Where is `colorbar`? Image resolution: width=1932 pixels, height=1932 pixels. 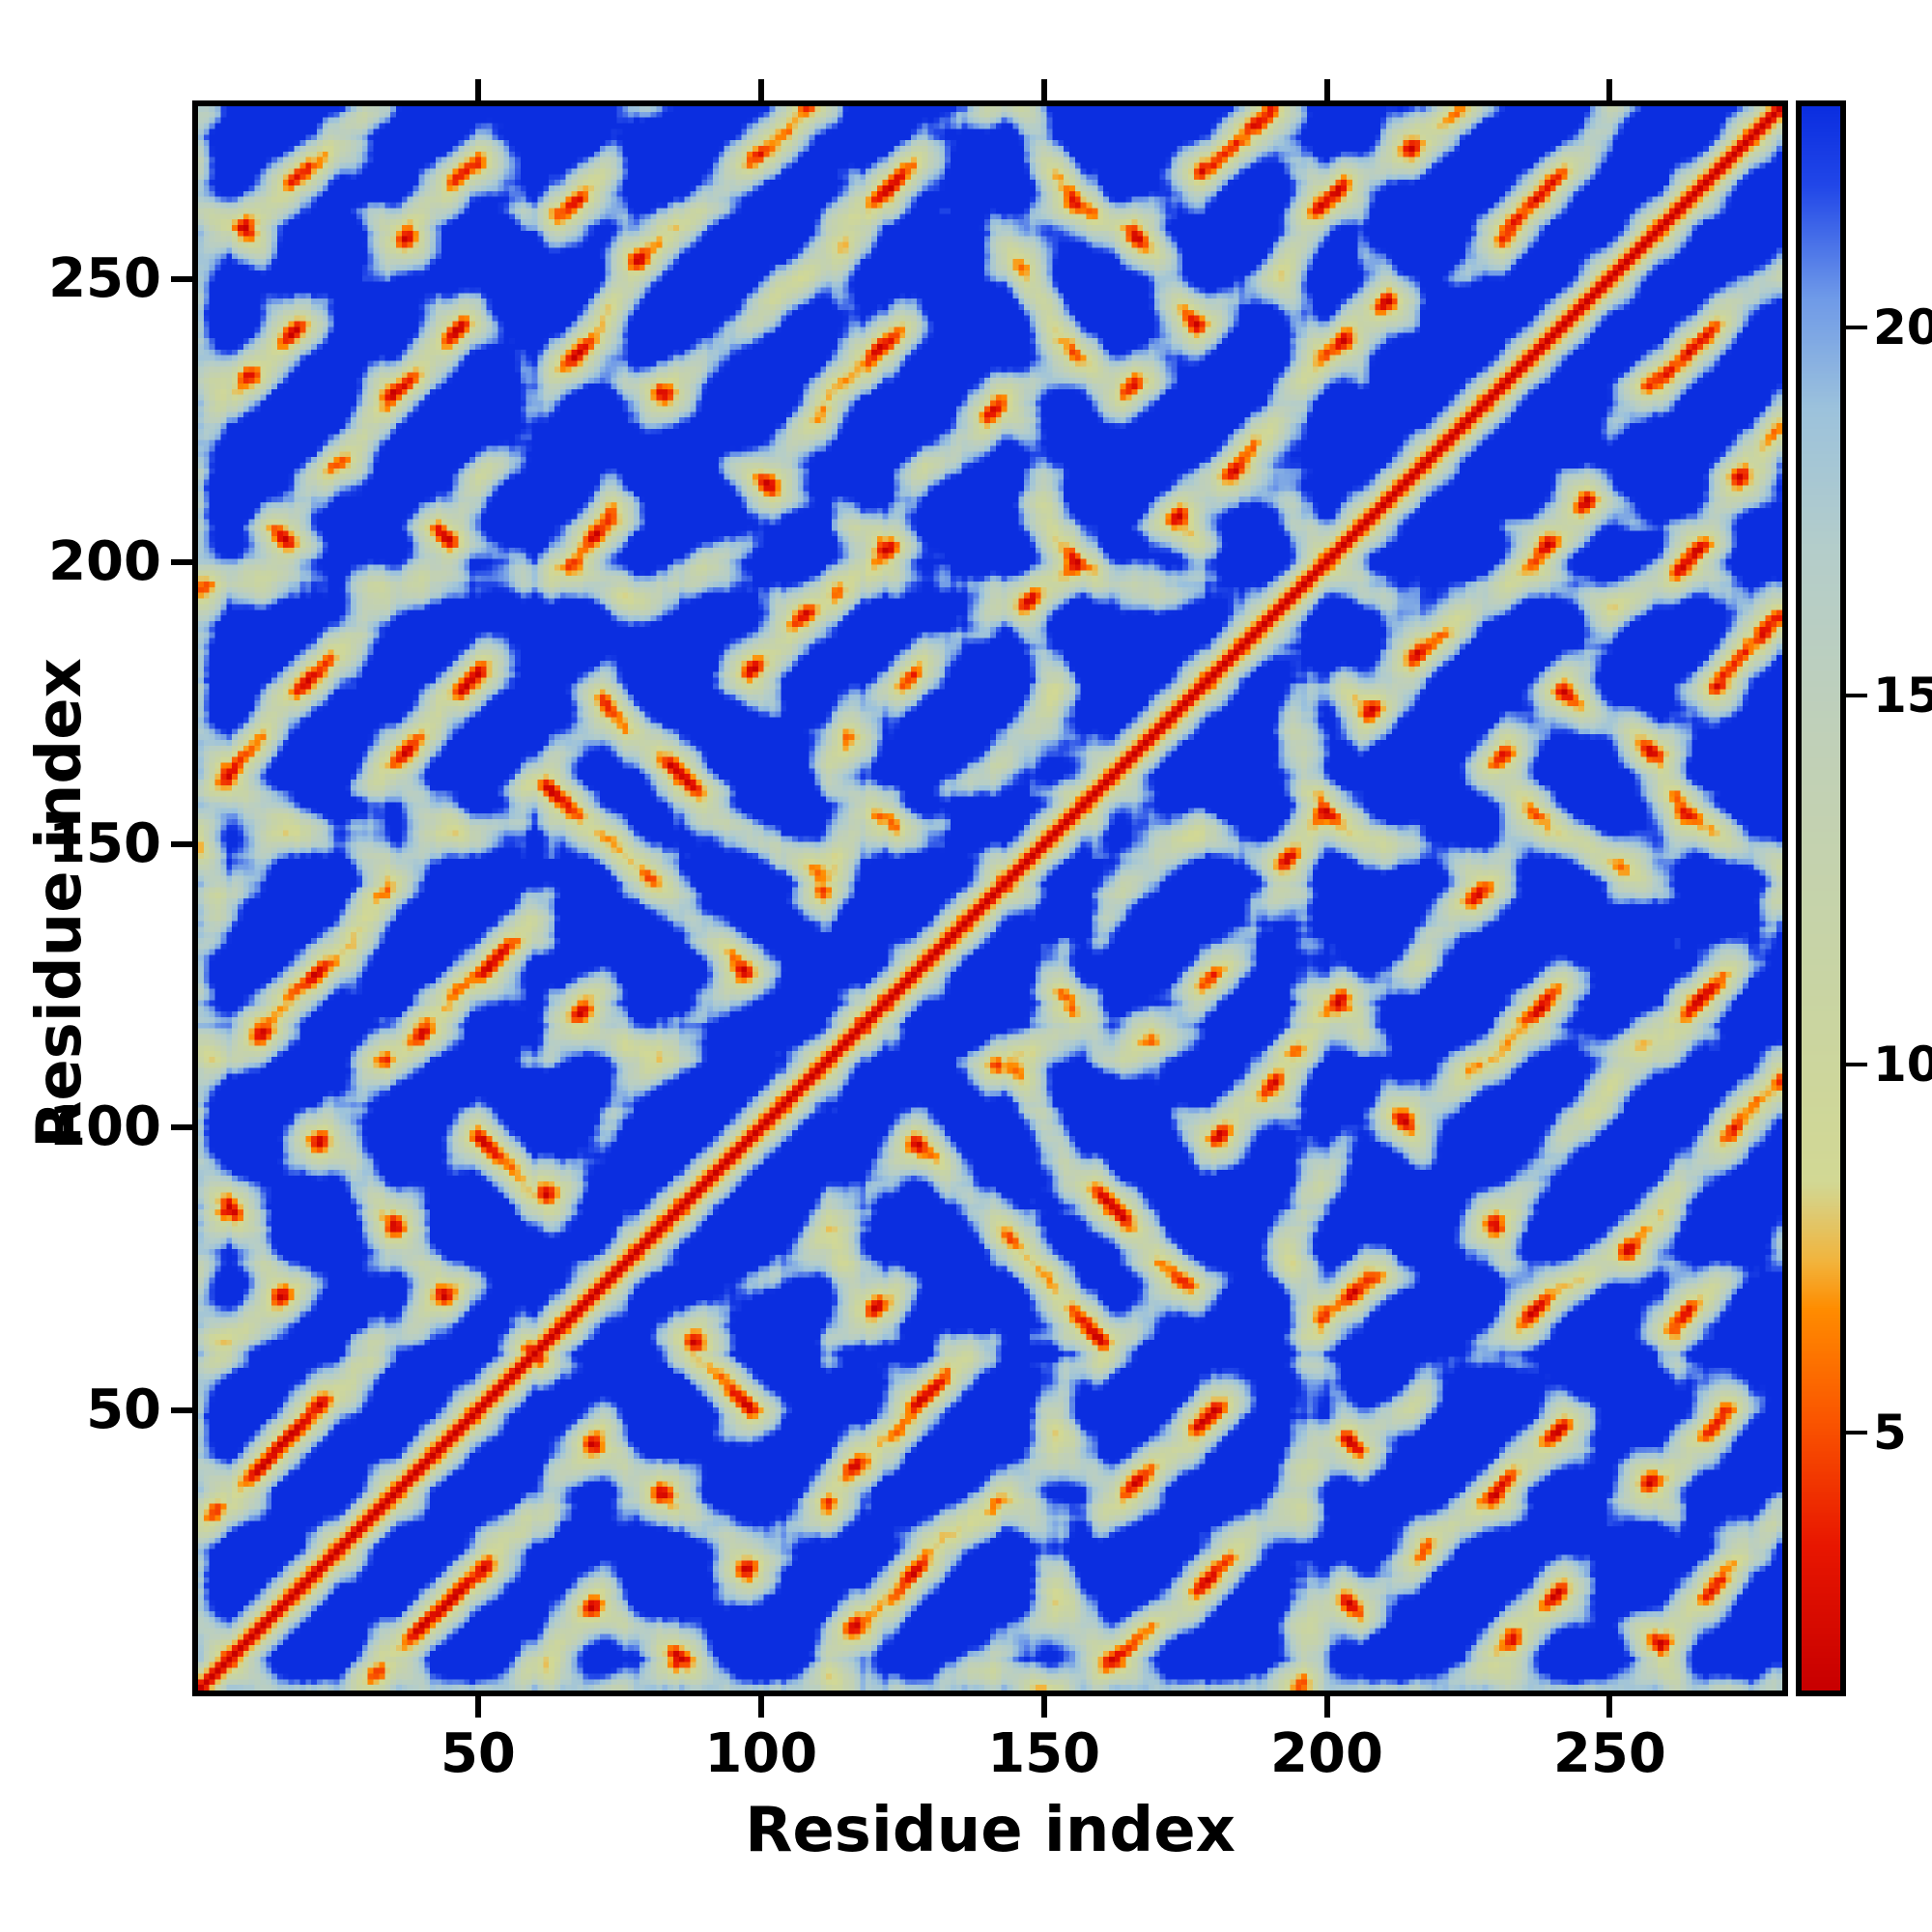 colorbar is located at coordinates (1821, 898).